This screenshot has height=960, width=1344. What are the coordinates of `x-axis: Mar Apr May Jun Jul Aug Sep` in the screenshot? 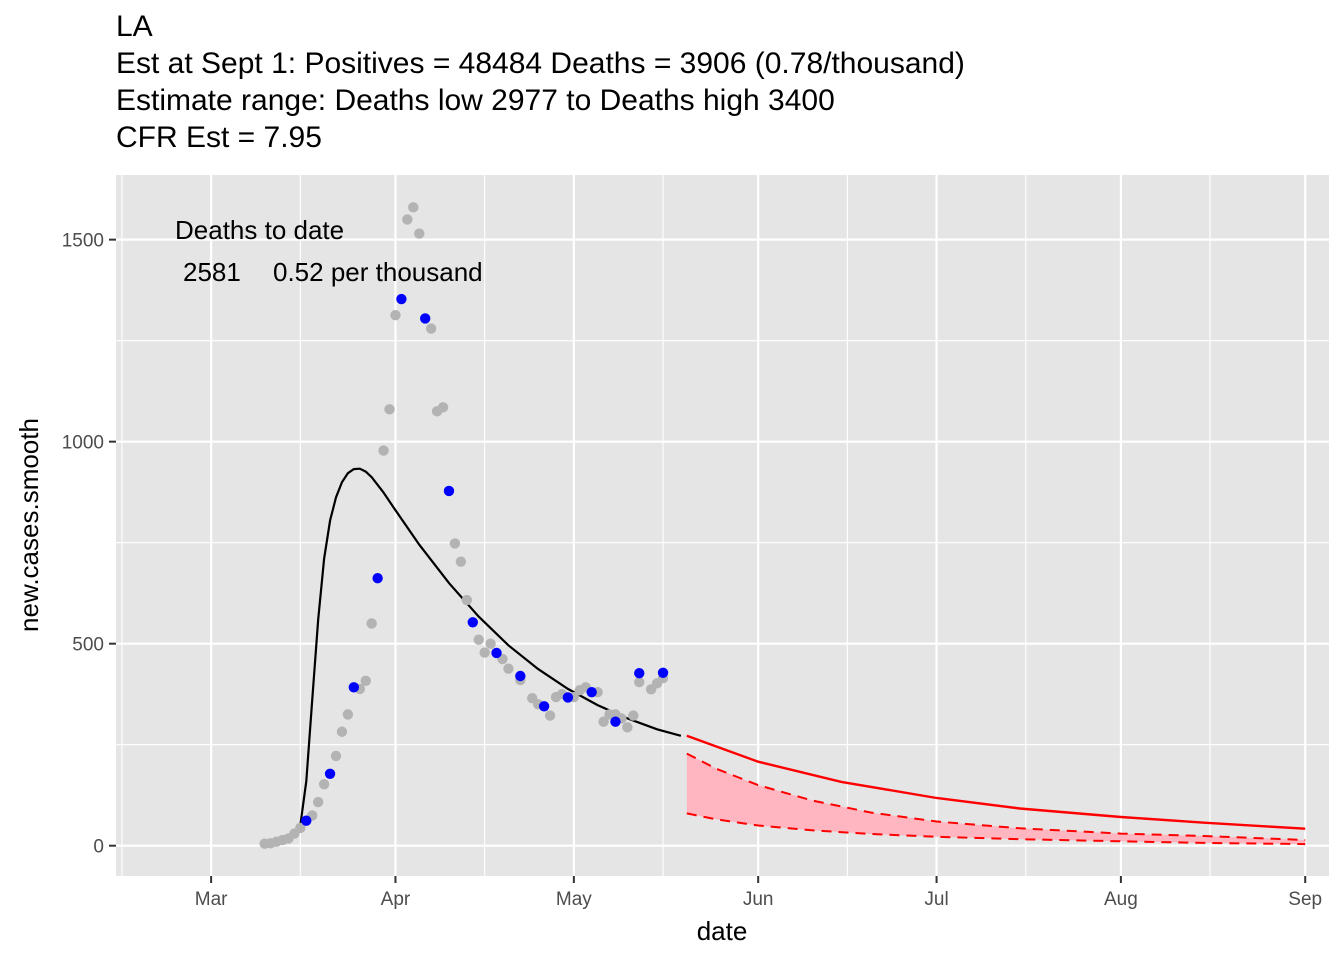 It's located at (758, 893).